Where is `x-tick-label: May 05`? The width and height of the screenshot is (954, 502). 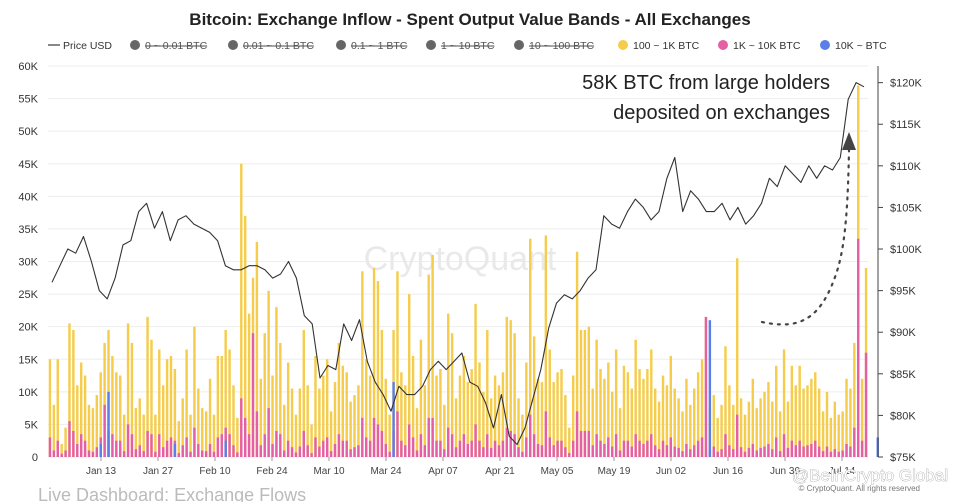
x-tick-label: May 05 is located at coordinates (557, 471).